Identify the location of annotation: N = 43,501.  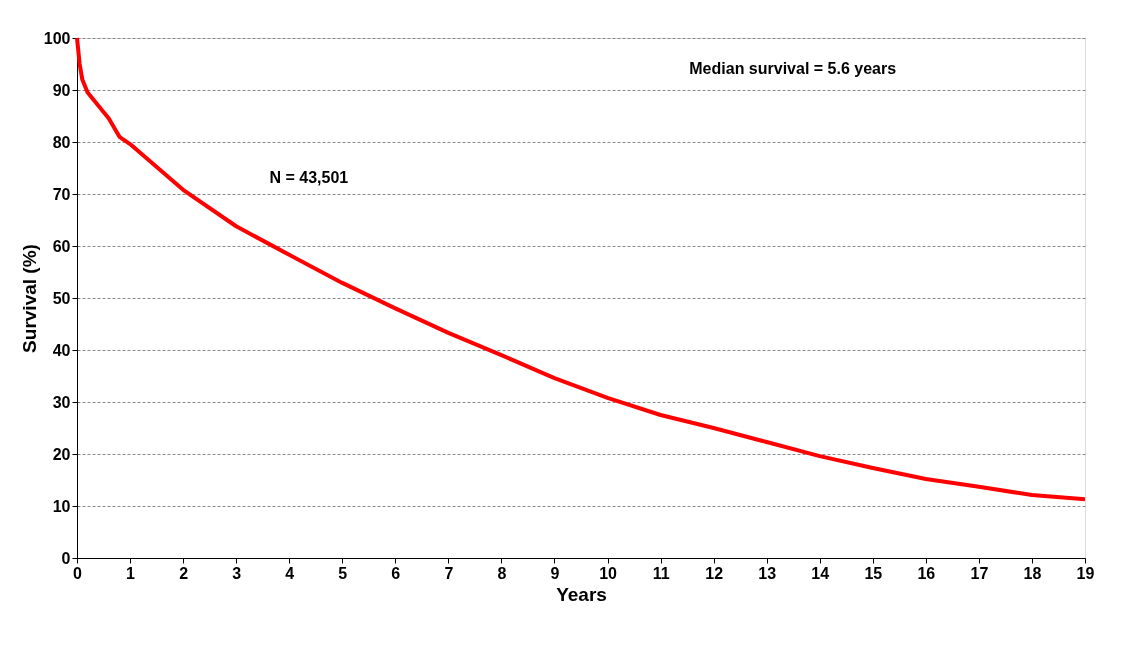
(309, 178).